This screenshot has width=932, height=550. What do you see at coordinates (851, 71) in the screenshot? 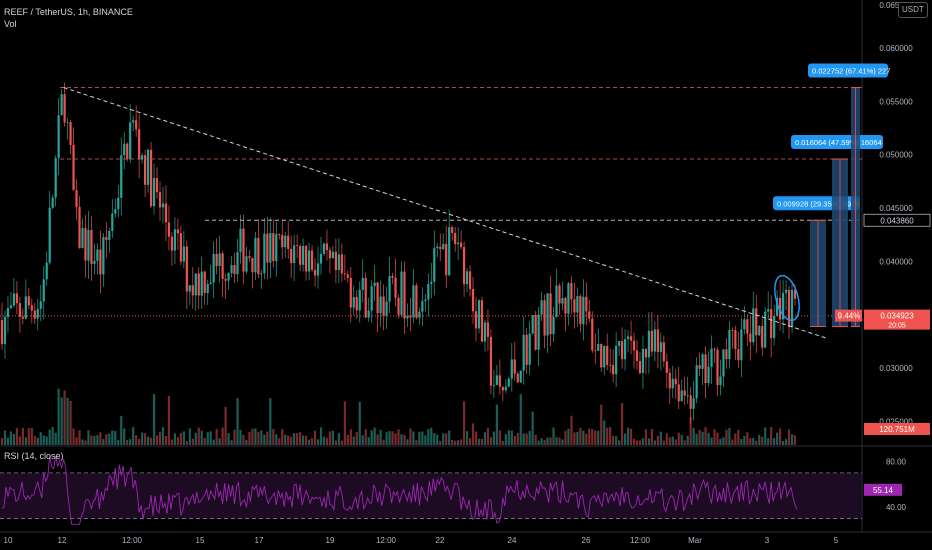
I see `target-label: 0.022752 (67.41%) 227` at bounding box center [851, 71].